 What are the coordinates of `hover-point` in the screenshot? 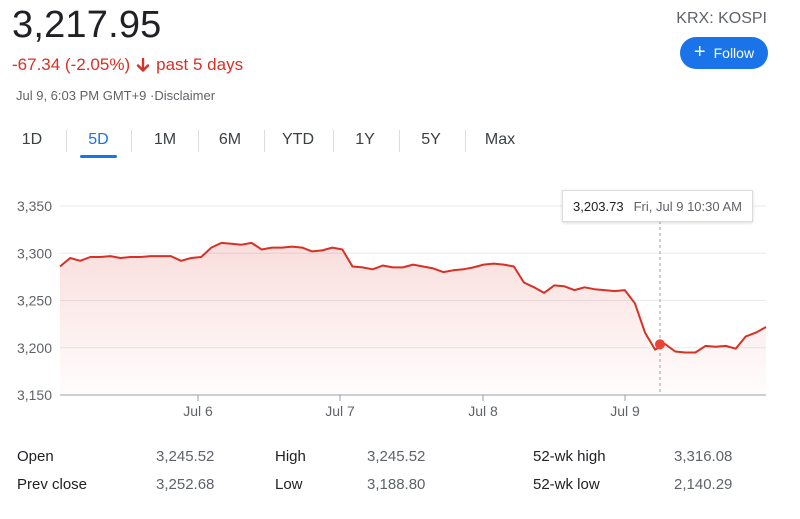 It's located at (660, 344).